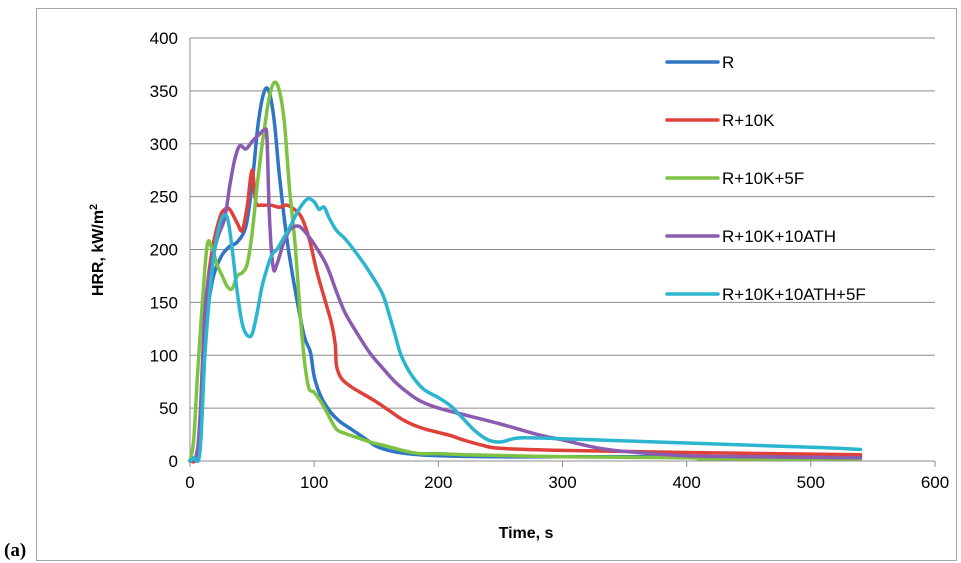 The height and width of the screenshot is (563, 961). Describe the element at coordinates (811, 482) in the screenshot. I see `x-tick-label: 500` at that location.